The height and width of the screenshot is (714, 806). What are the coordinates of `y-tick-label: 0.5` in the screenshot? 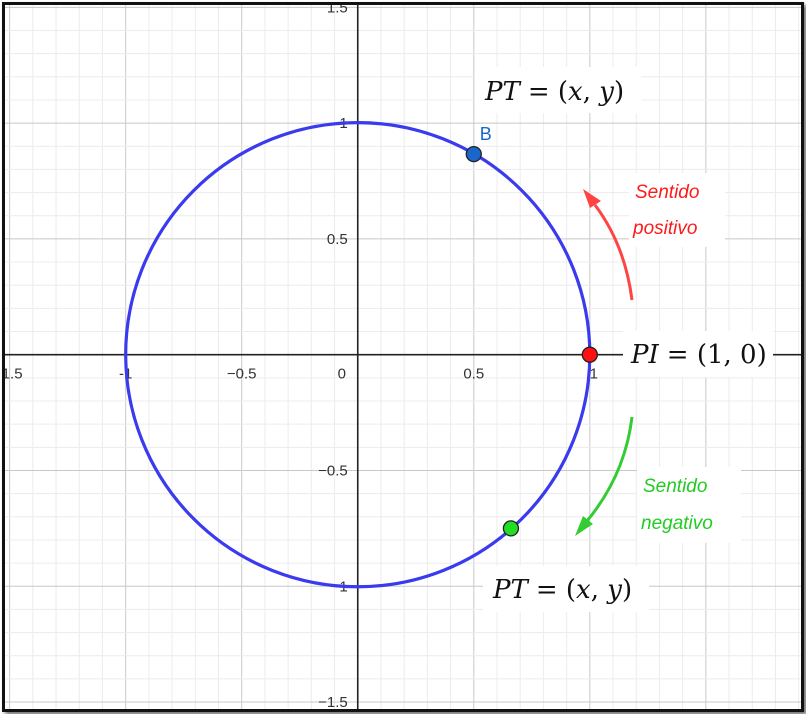 It's located at (337, 239).